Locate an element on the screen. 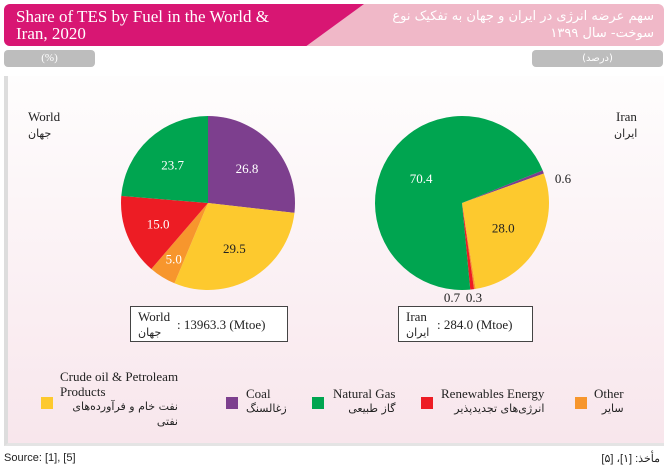  legend-other: Other سایر is located at coordinates (609, 401).